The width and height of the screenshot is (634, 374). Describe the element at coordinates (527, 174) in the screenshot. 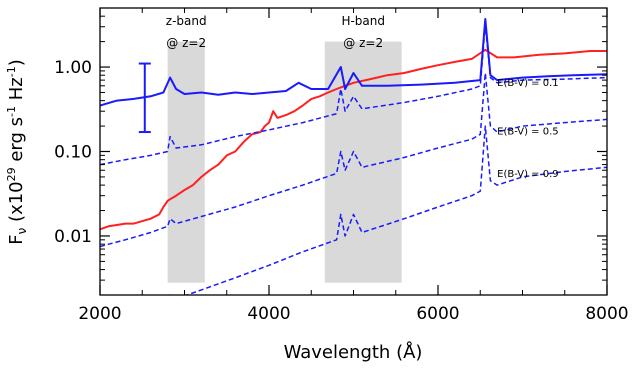

I see `curve-label-3: E(B-V) = 0.9` at that location.